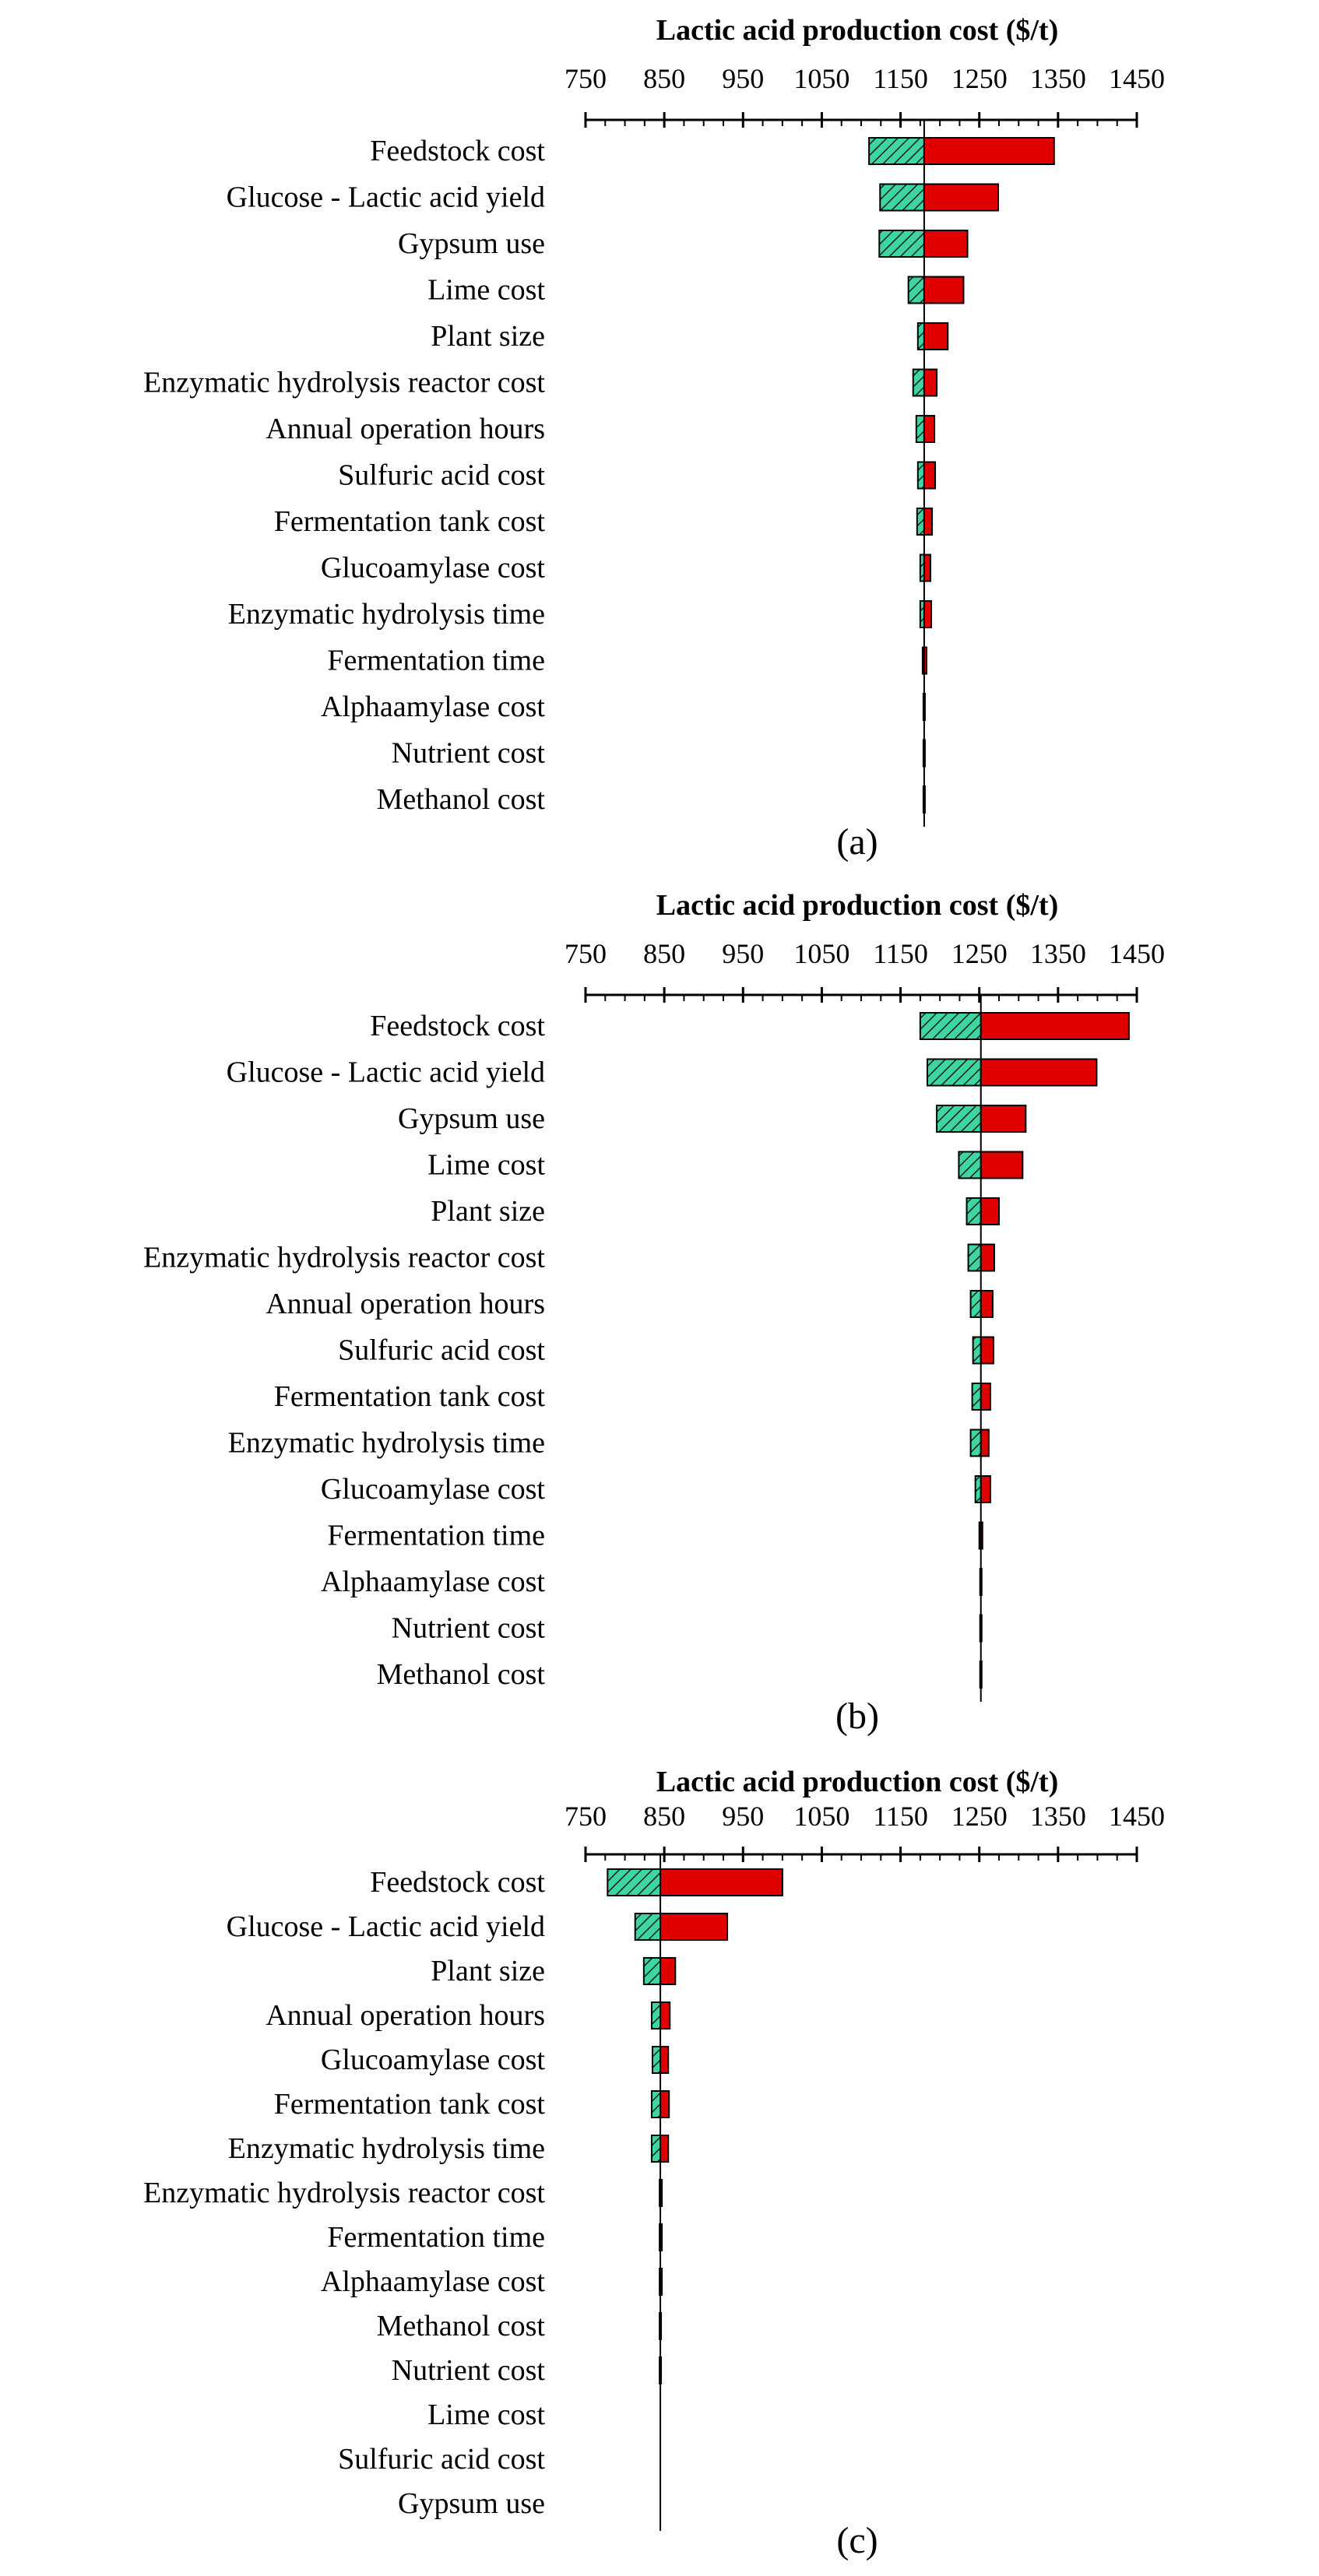  I want to click on axis-a: 750 850 950 1050 1150 1250 1350 1450, so click(865, 445).